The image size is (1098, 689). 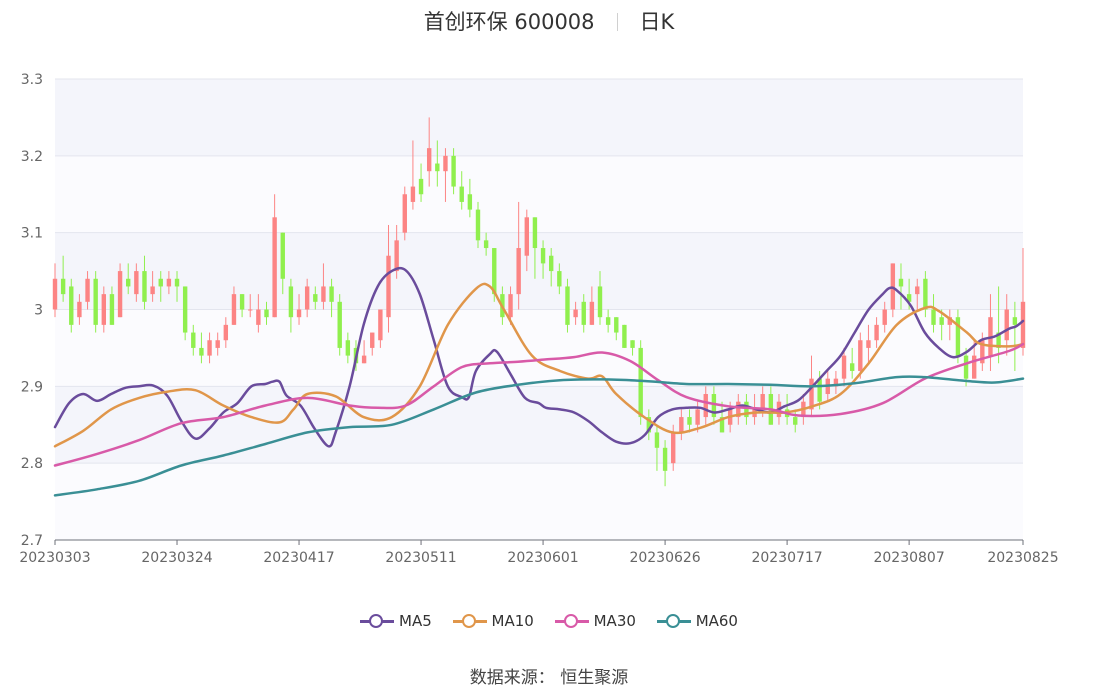 I want to click on y-tick-label: 3.1, so click(x=32, y=234).